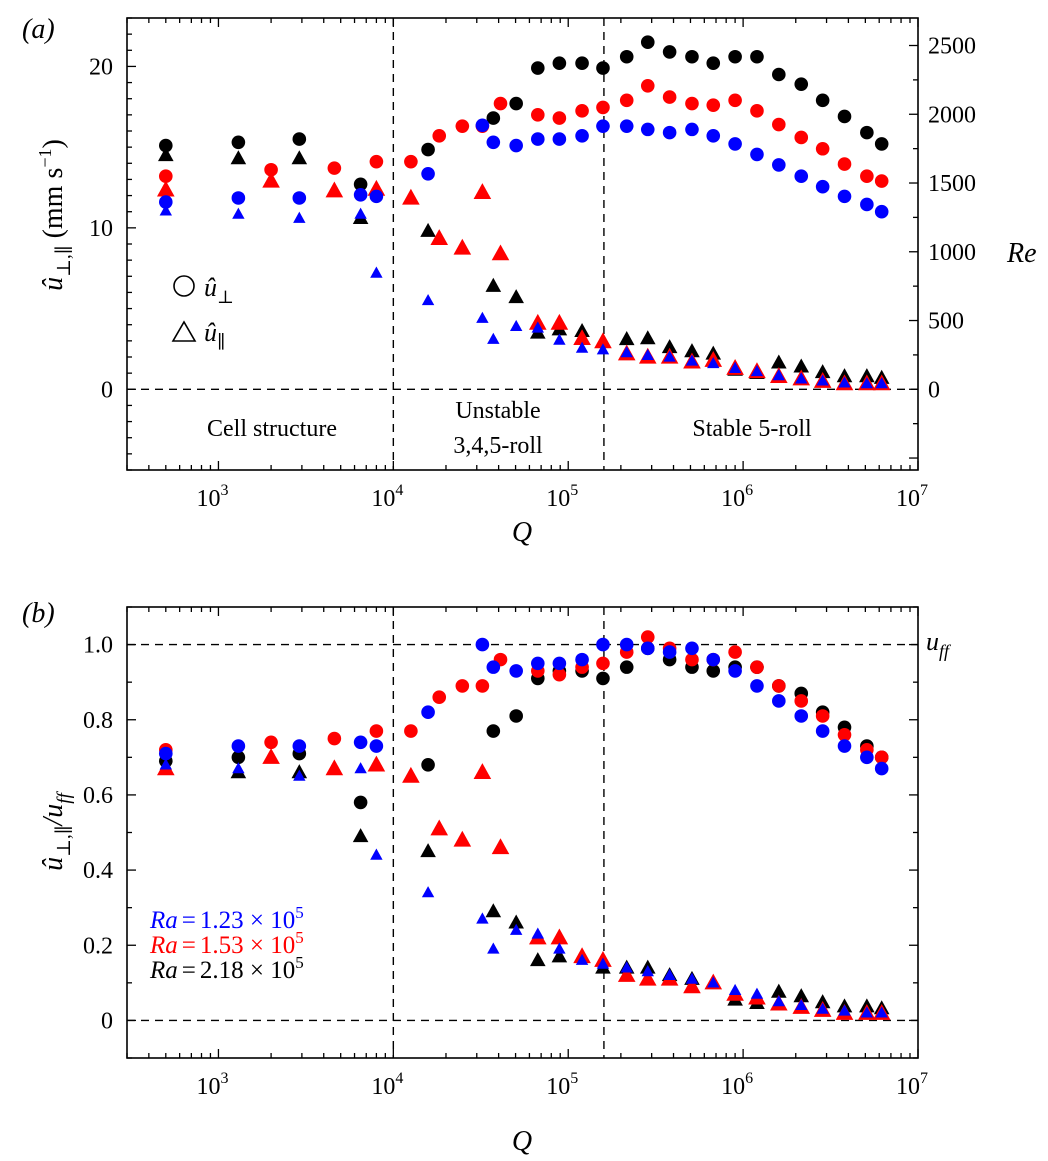 Image resolution: width=1048 pixels, height=1161 pixels. I want to click on x-tick-label: 10⁷, so click(912, 1085).